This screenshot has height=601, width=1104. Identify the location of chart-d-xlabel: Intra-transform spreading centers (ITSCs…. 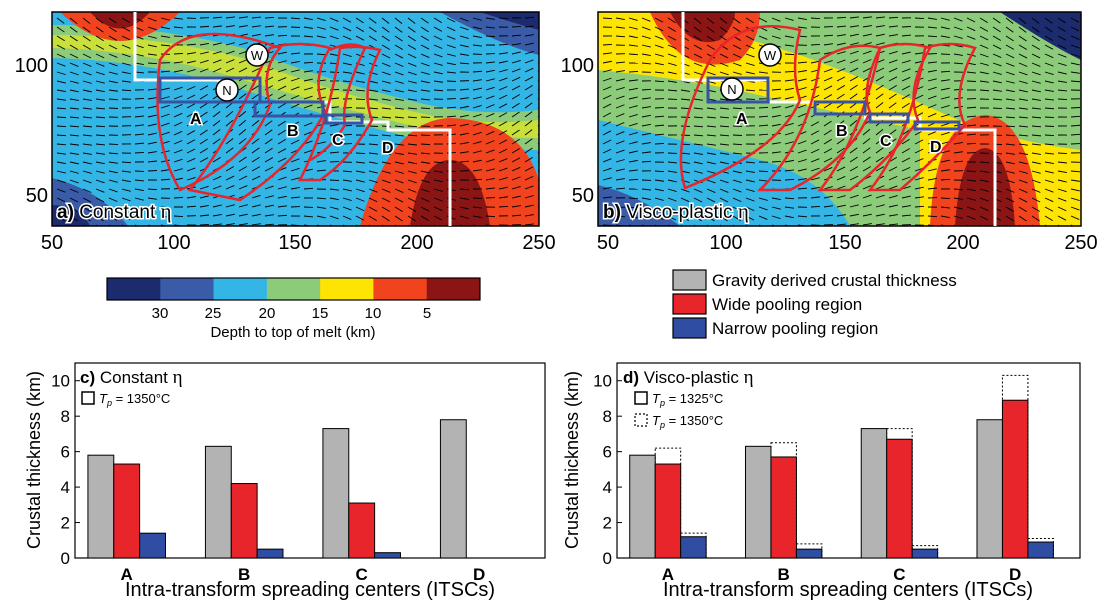
(848, 590).